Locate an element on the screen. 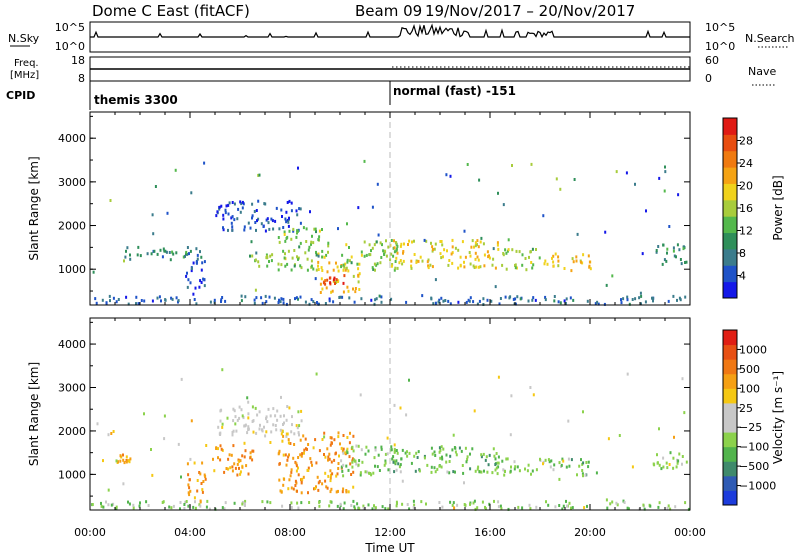 This screenshot has height=554, width=800. velocity-colorbar-swatch is located at coordinates (730, 352).